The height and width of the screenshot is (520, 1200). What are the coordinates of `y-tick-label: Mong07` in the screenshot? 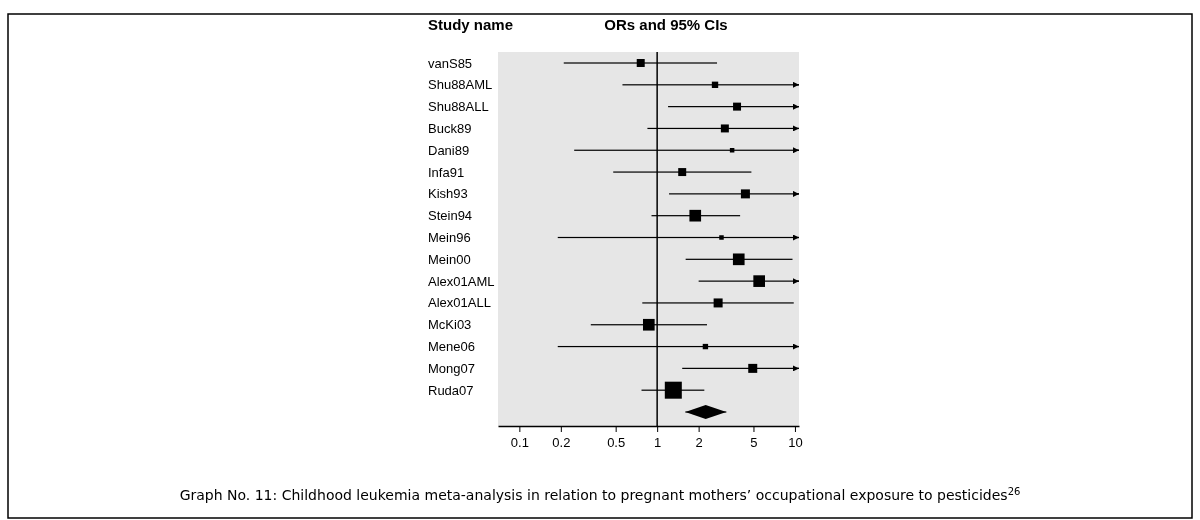 It's located at (451, 368).